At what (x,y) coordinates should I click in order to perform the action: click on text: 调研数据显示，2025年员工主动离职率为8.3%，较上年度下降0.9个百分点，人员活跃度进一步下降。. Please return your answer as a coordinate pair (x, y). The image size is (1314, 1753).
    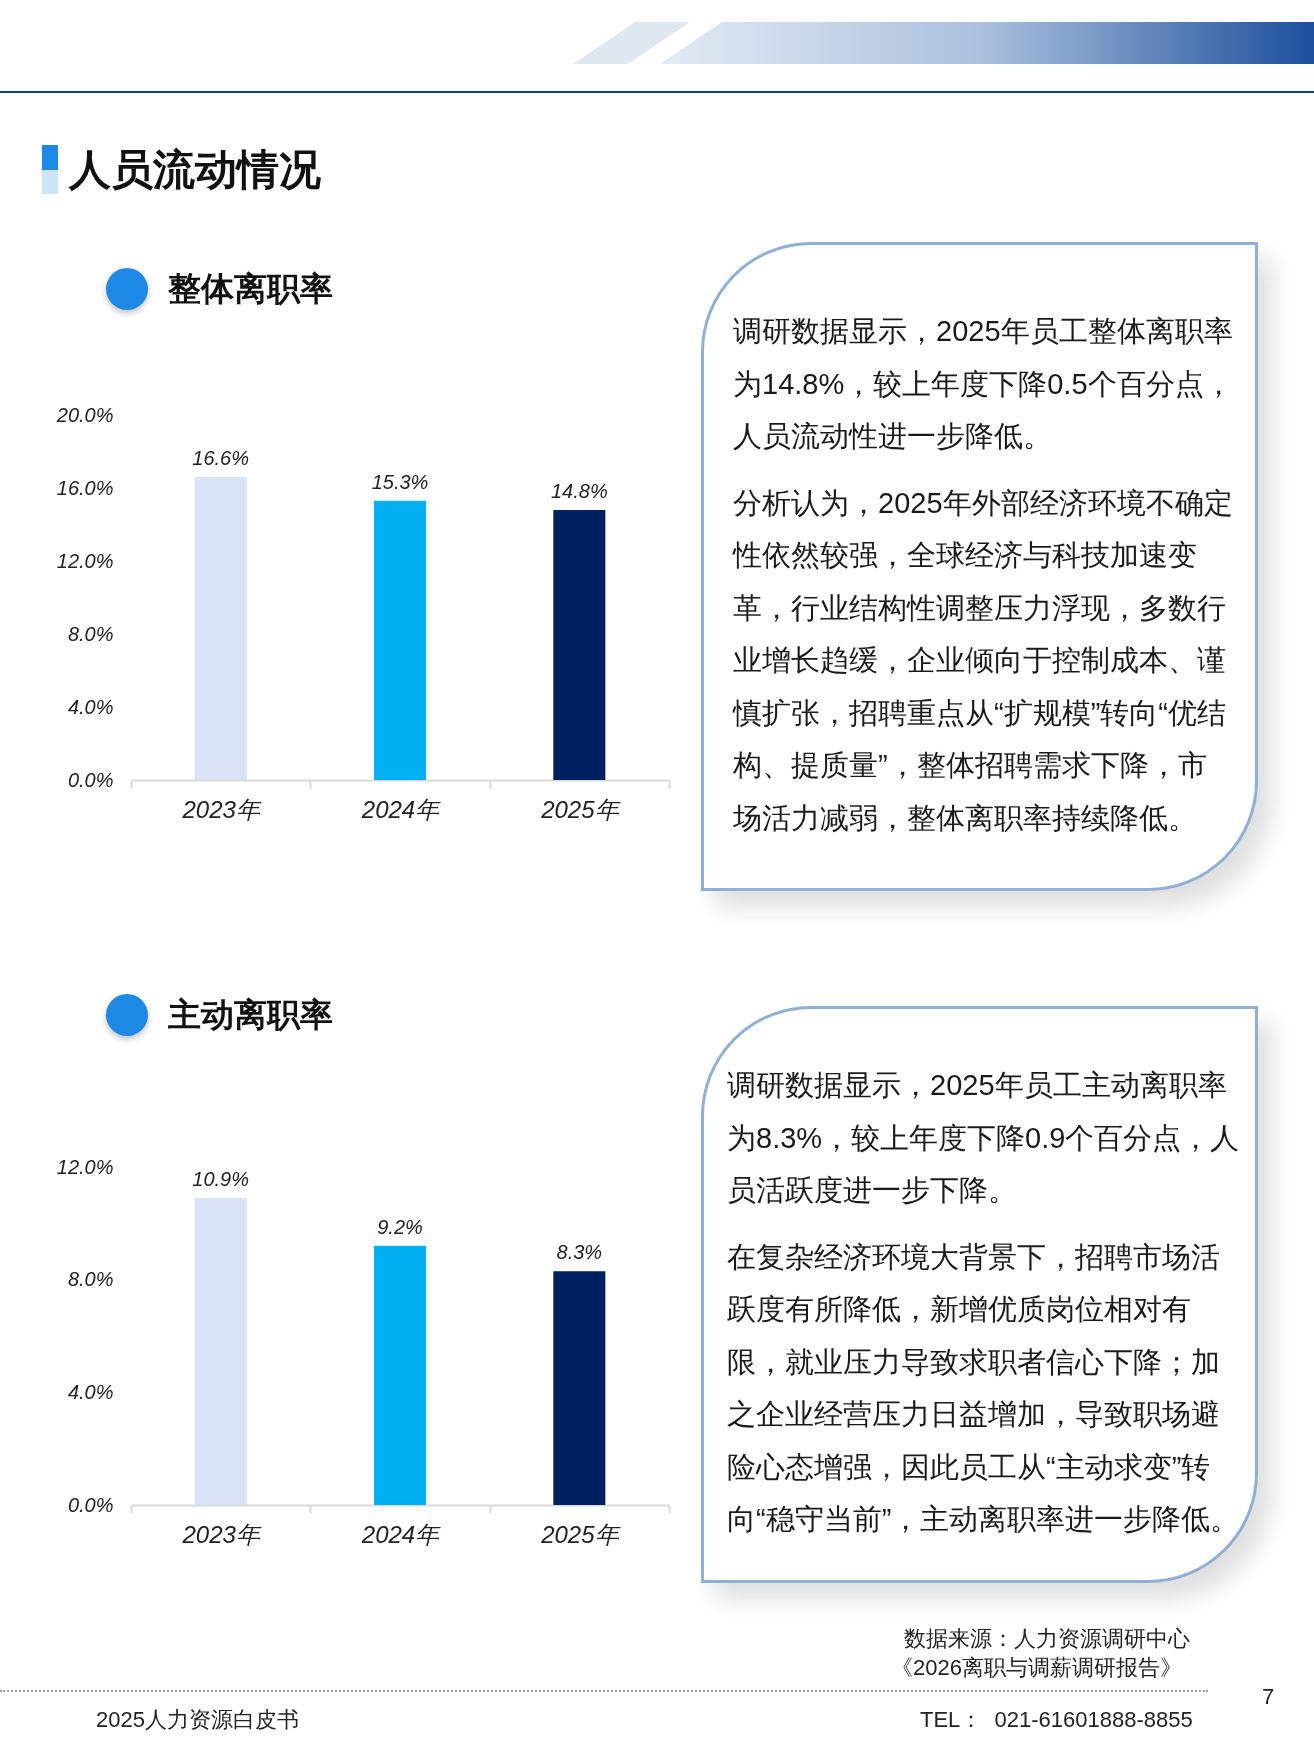
    Looking at the image, I should click on (984, 1138).